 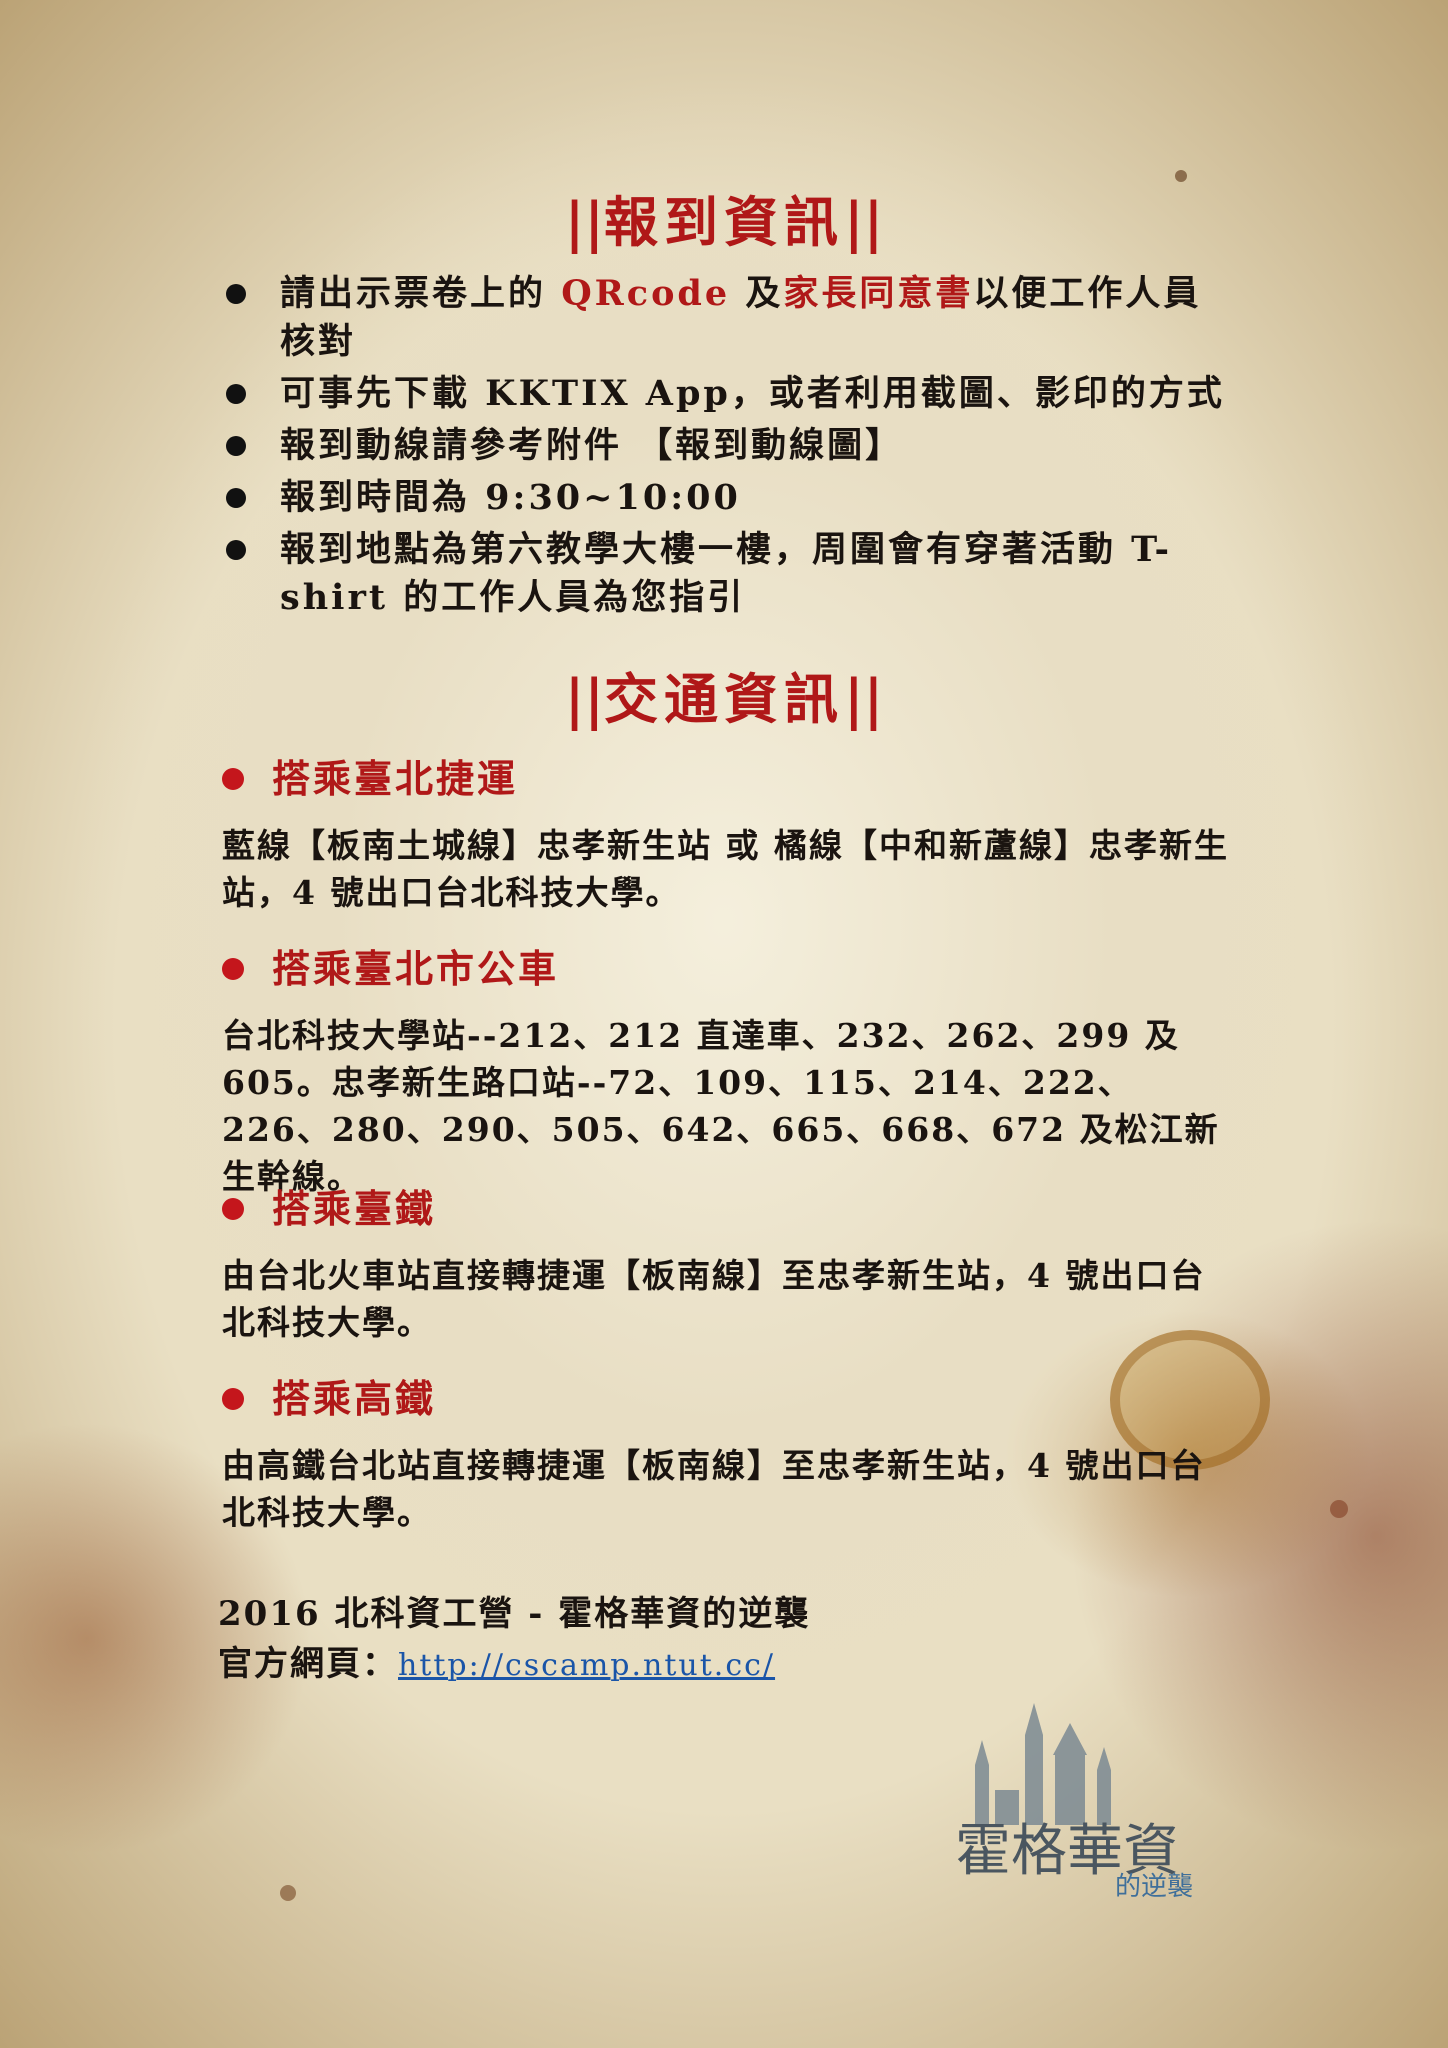 I want to click on official-site-link: http://cscamp.ntut.cc/, so click(x=587, y=1665).